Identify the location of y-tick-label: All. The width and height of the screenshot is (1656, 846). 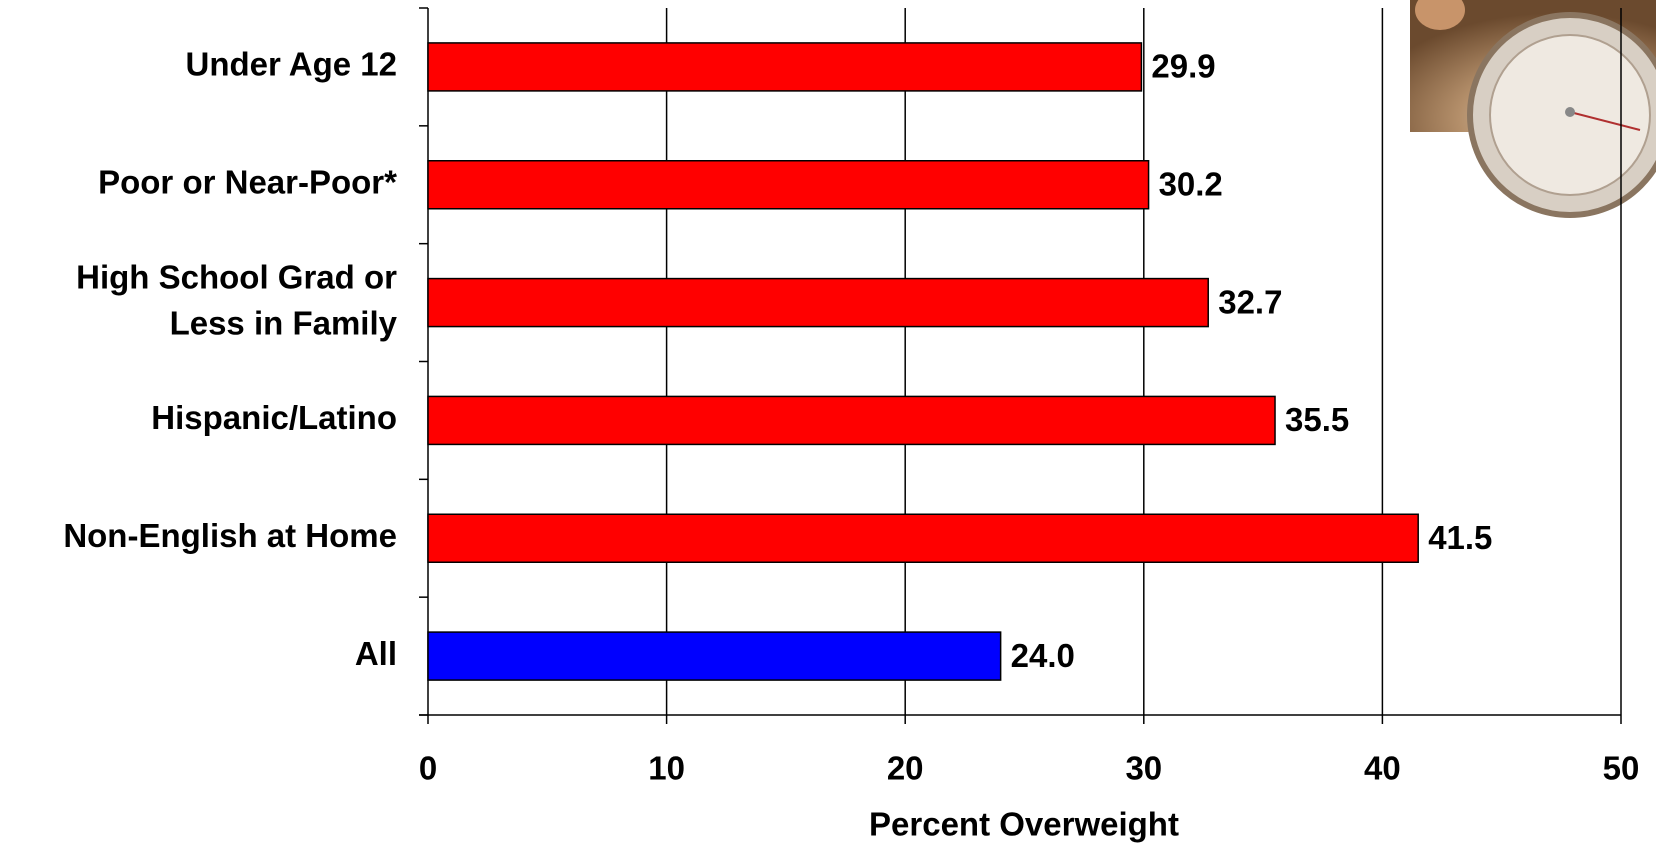
(376, 653).